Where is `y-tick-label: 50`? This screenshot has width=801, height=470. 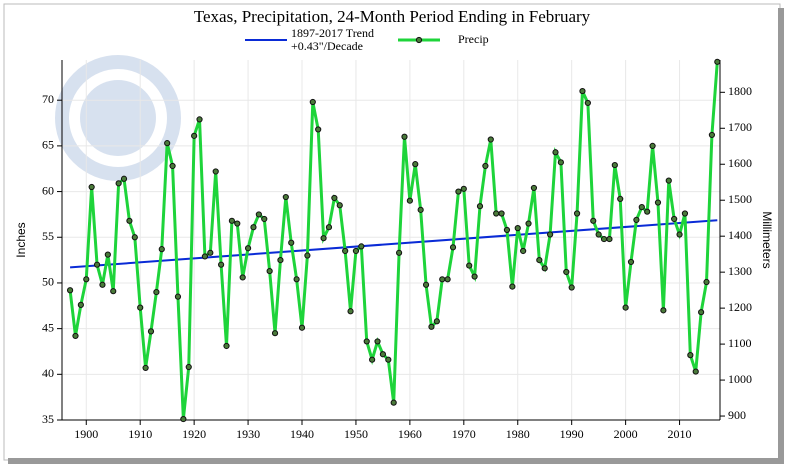 y-tick-label: 50 is located at coordinates (48, 282).